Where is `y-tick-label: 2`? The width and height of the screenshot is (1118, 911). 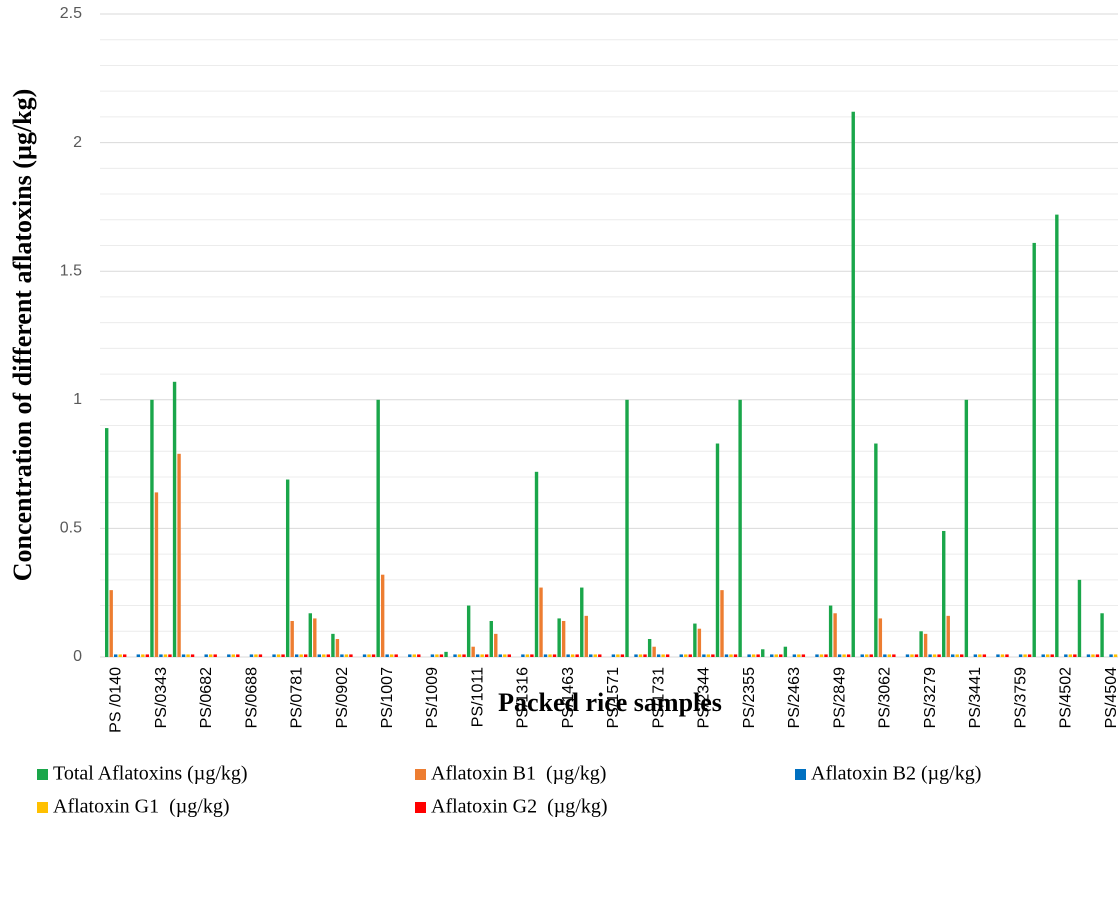
y-tick-label: 2 is located at coordinates (77, 142).